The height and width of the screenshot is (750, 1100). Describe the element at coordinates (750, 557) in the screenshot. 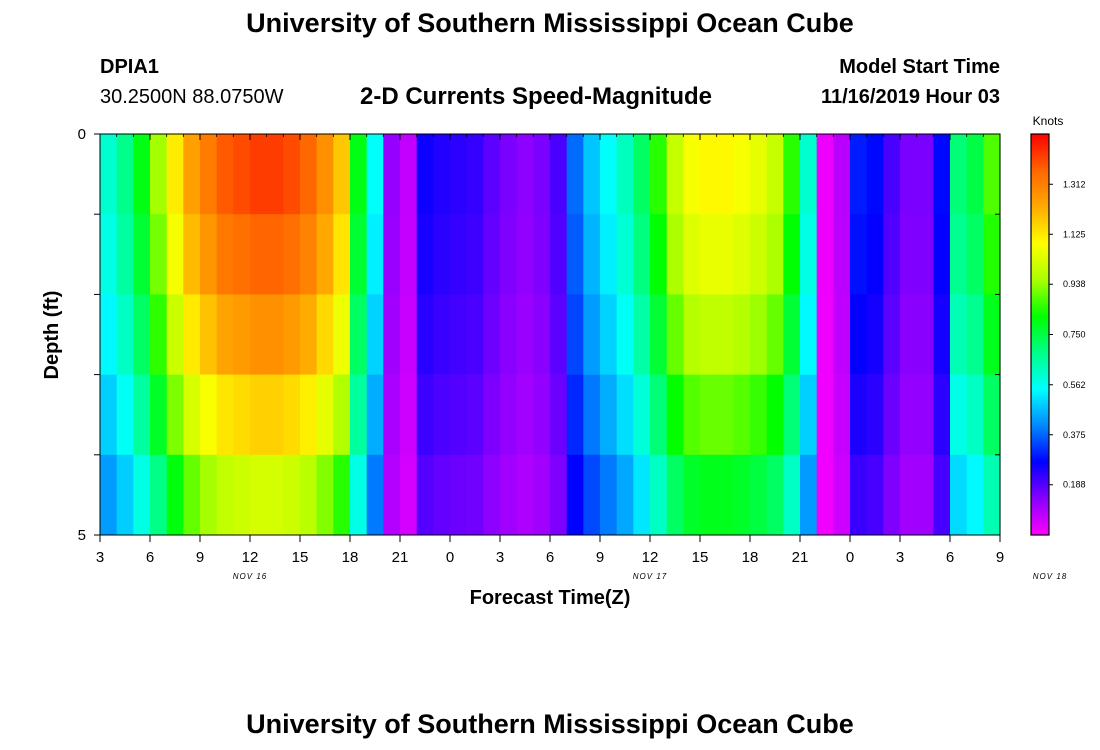

I see `x-tick-label: 18` at that location.